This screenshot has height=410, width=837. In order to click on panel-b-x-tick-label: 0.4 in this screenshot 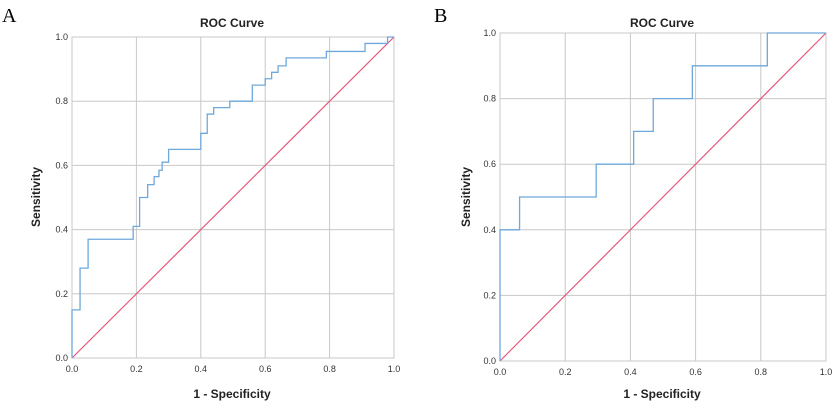, I will do `click(630, 372)`.